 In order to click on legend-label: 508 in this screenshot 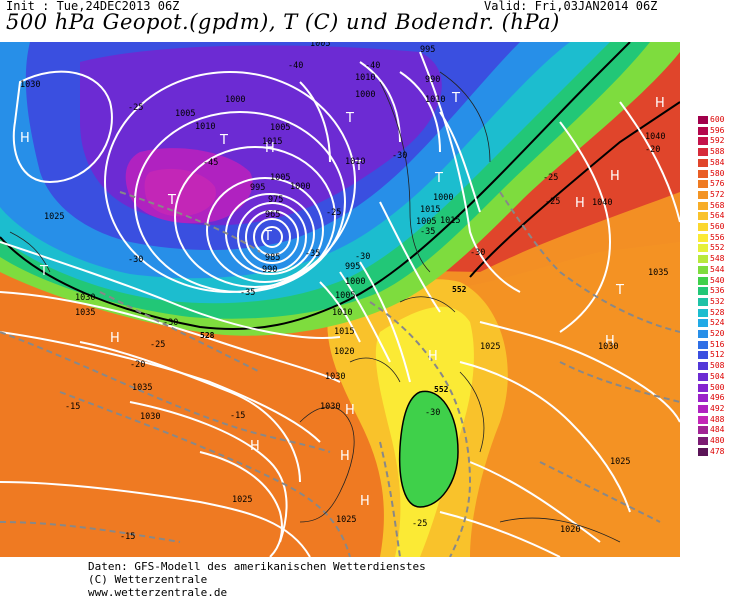, I will do `click(717, 366)`.